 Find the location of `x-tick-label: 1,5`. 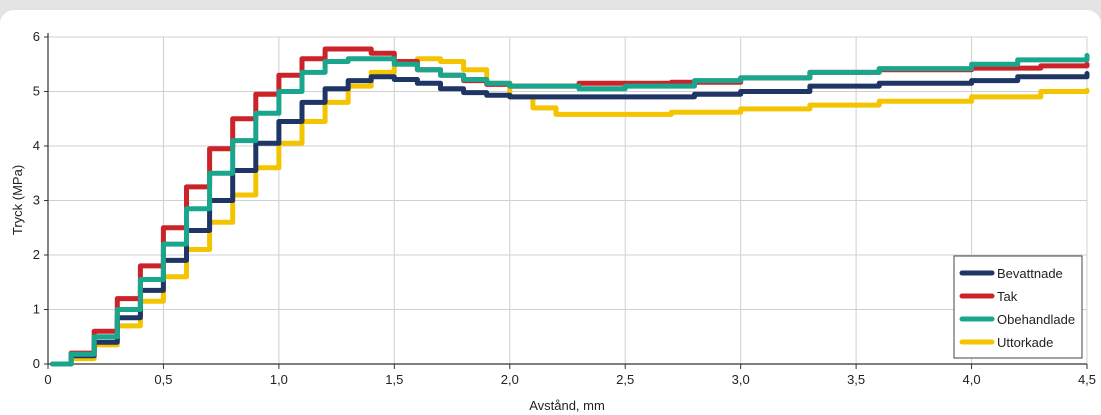

x-tick-label: 1,5 is located at coordinates (394, 379).